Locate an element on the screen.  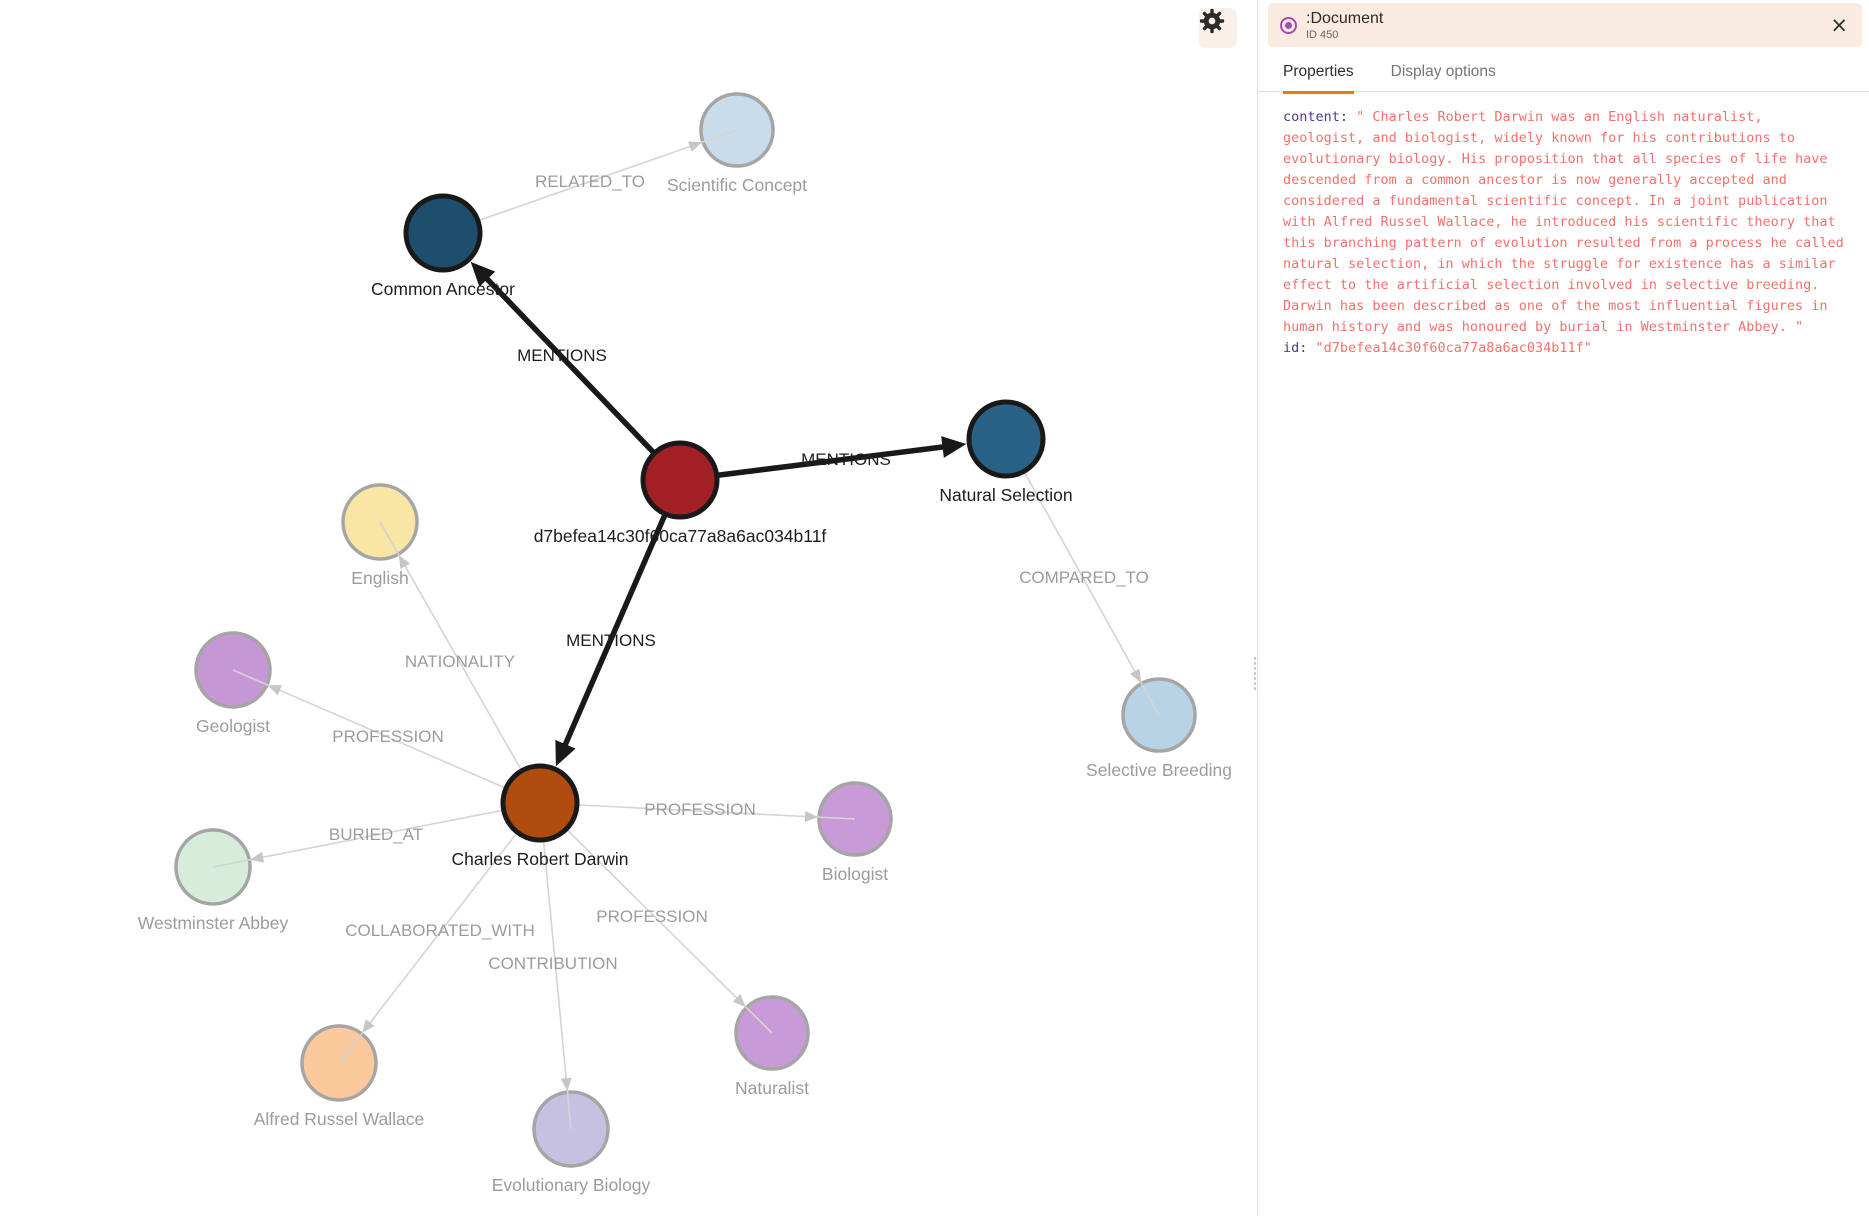
panel-divider is located at coordinates (1257, 608).